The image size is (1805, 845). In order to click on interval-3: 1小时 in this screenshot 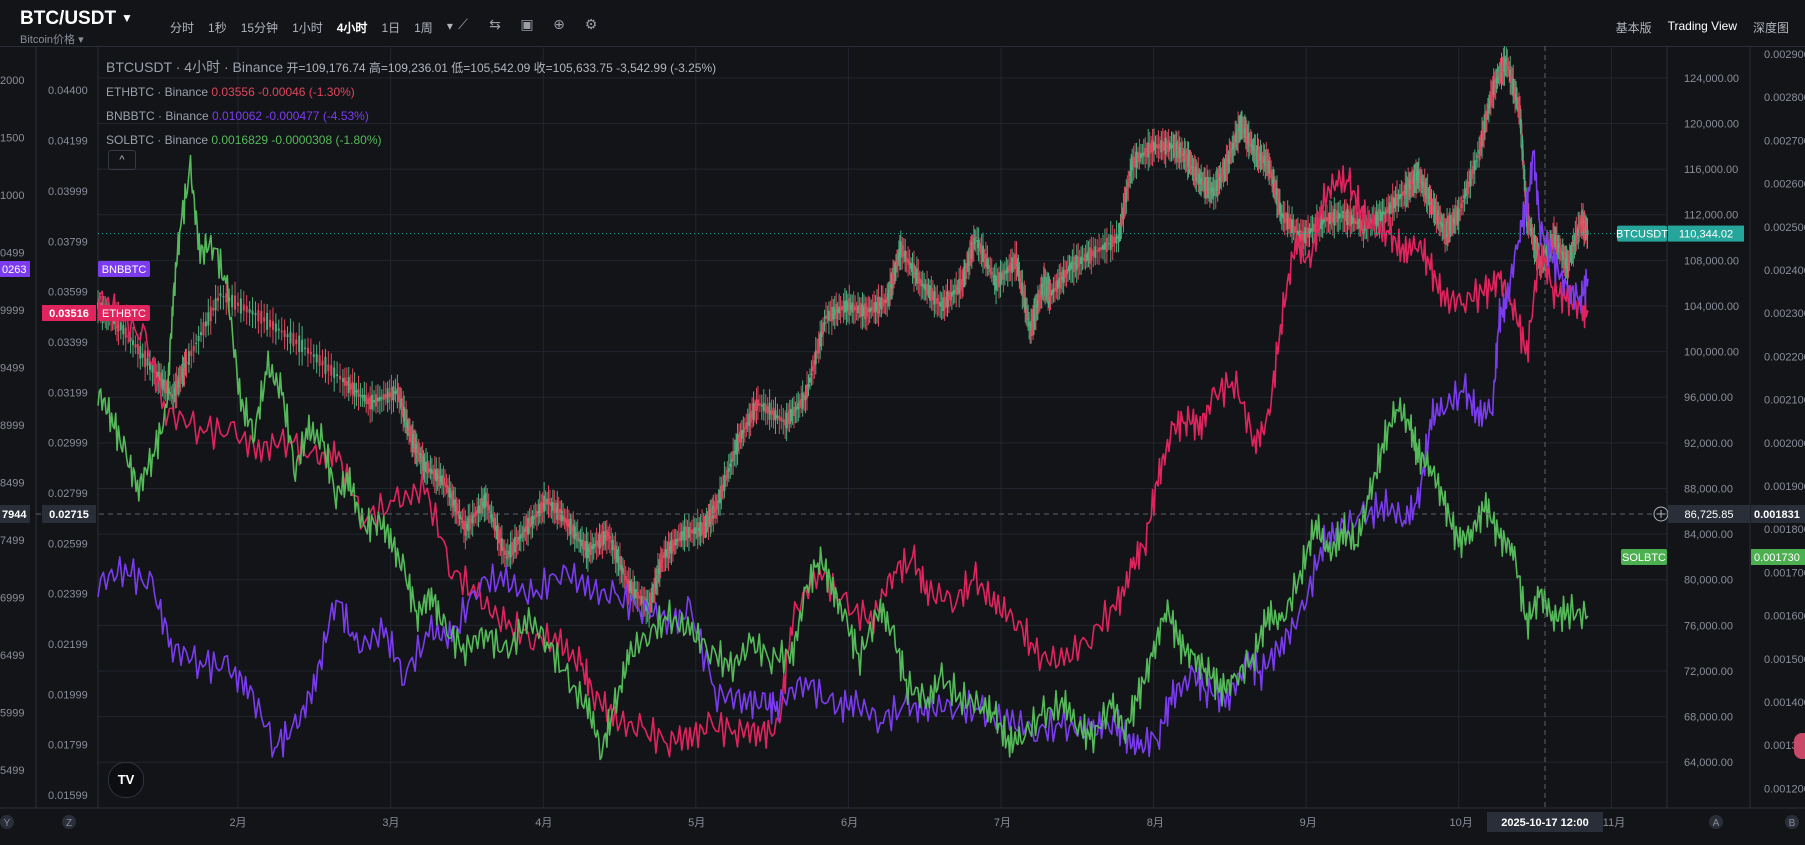, I will do `click(307, 28)`.